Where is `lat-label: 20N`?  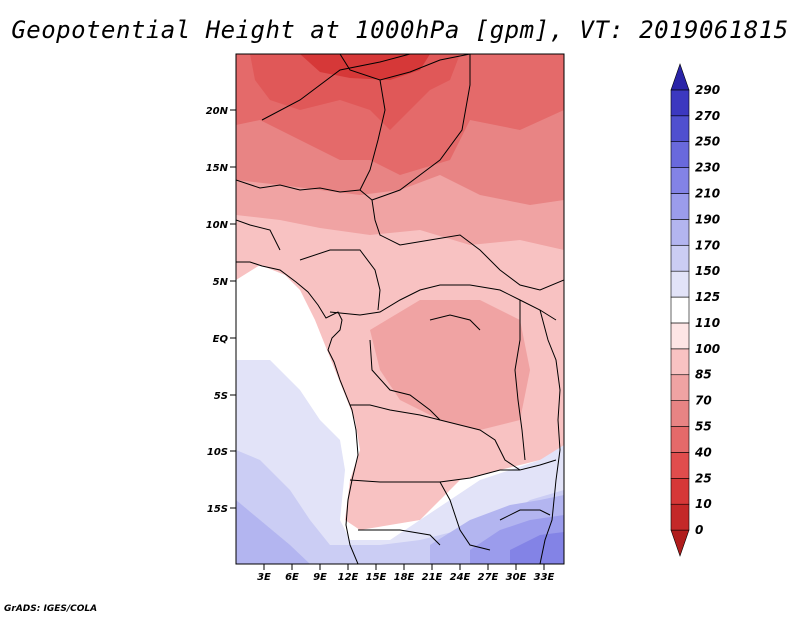
lat-label: 20N is located at coordinates (217, 111).